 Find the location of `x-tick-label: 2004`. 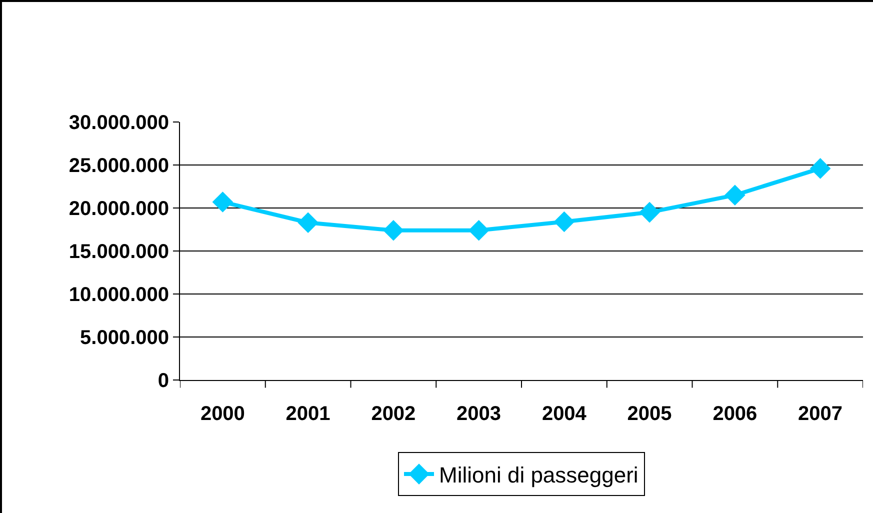

x-tick-label: 2004 is located at coordinates (565, 414).